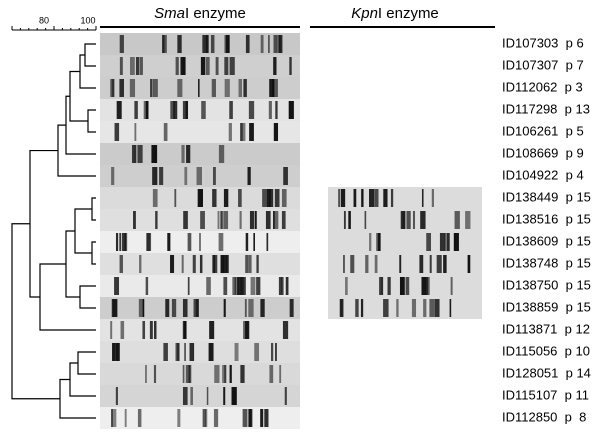 This screenshot has height=432, width=600. What do you see at coordinates (364, 13) in the screenshot?
I see `header-italic: Kpn` at bounding box center [364, 13].